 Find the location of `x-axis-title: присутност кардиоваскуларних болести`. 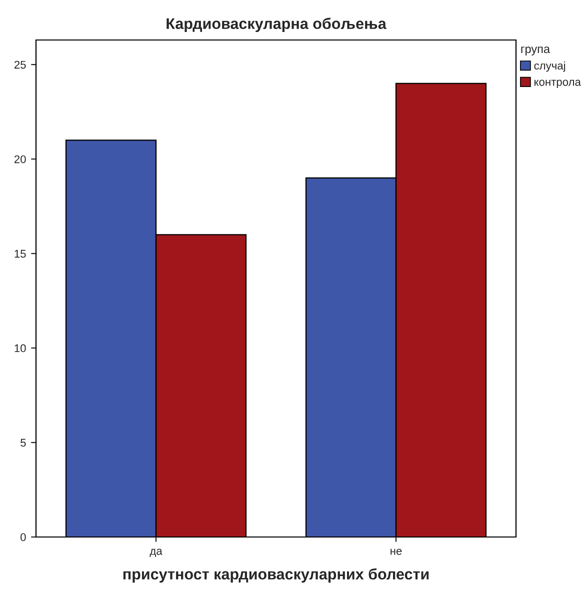

x-axis-title: присутност кардиоваскуларних болести is located at coordinates (276, 575).